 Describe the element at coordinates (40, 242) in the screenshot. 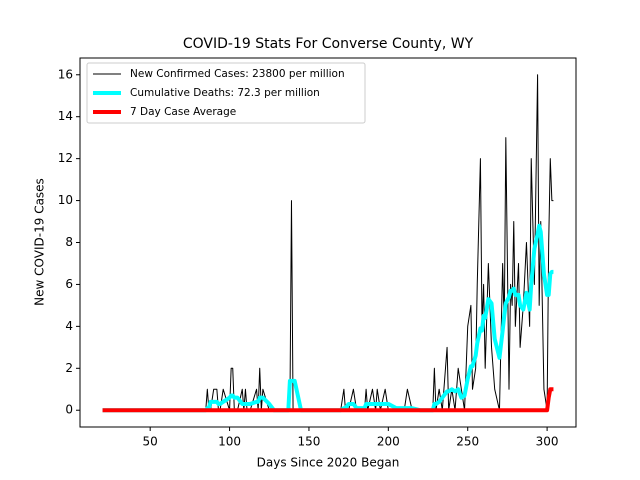

I see `y-axis-label: New COVID-19 Cases` at that location.